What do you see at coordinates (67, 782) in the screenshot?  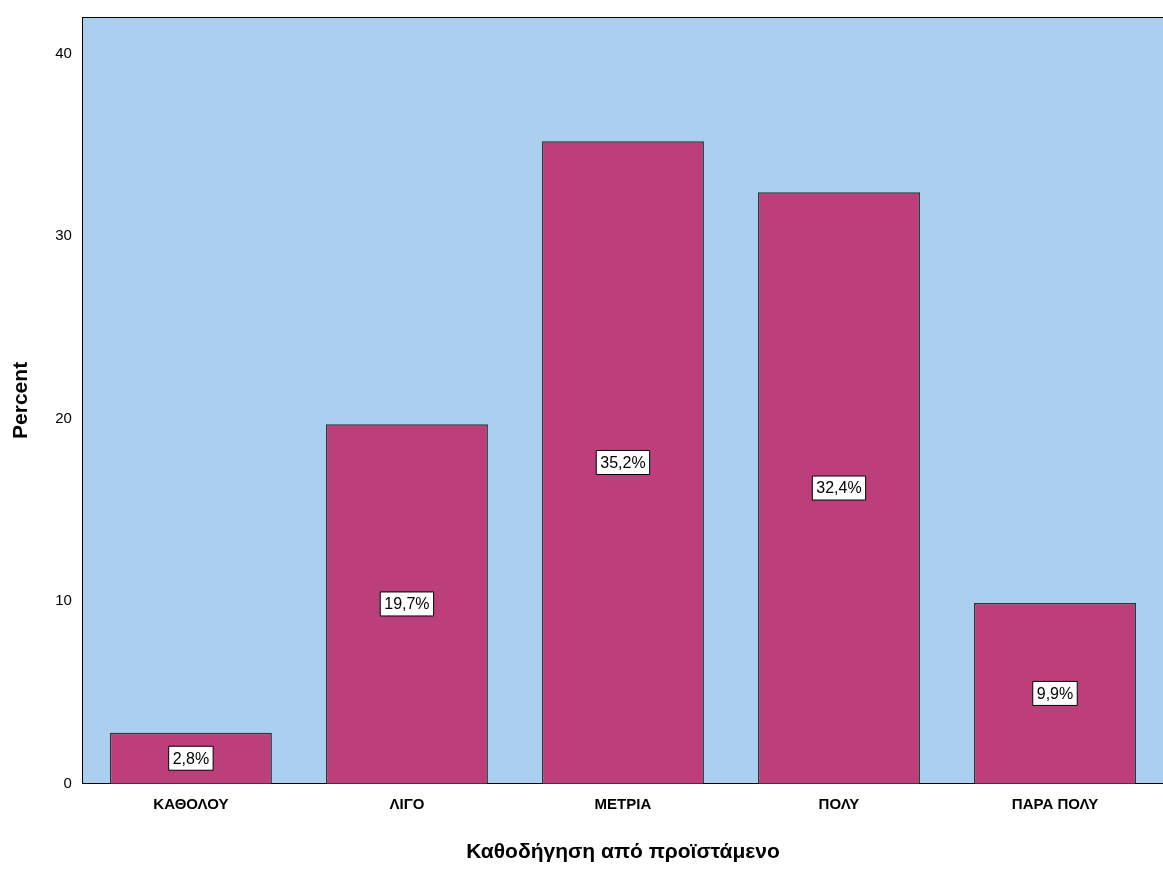 I see `y-tick-label: 0` at bounding box center [67, 782].